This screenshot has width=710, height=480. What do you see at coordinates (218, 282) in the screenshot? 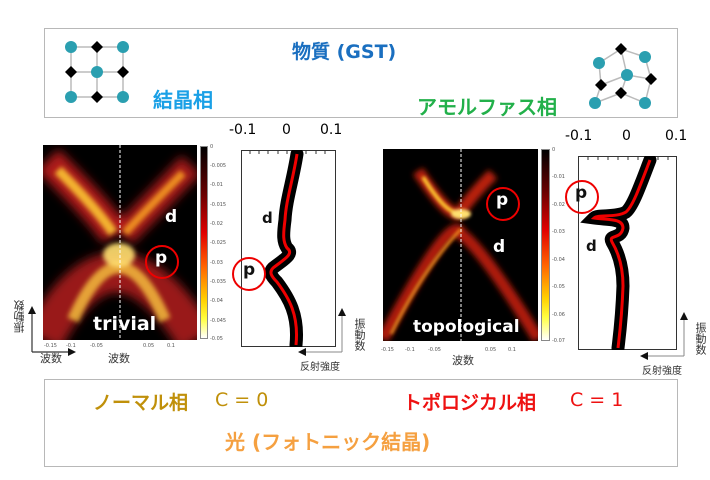
I see `colorbar-tick: -0.035` at bounding box center [218, 282].